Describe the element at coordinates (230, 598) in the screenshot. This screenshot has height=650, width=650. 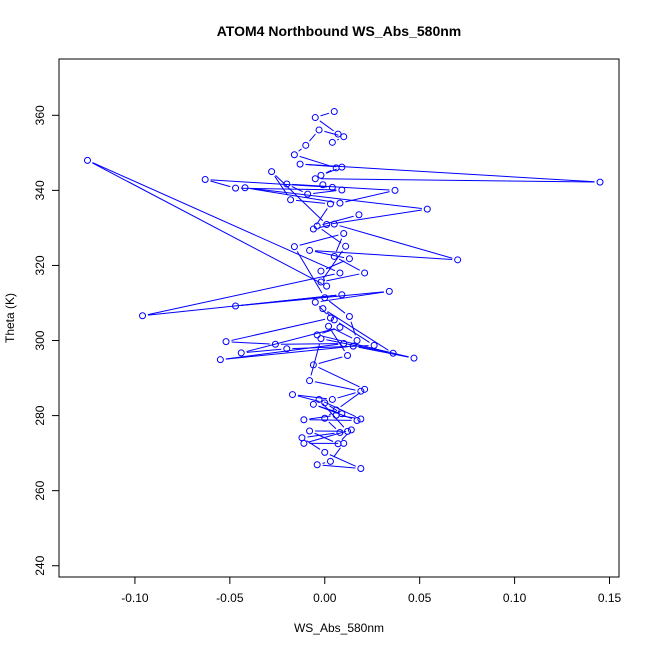
I see `x-tick-label: -0.05` at that location.